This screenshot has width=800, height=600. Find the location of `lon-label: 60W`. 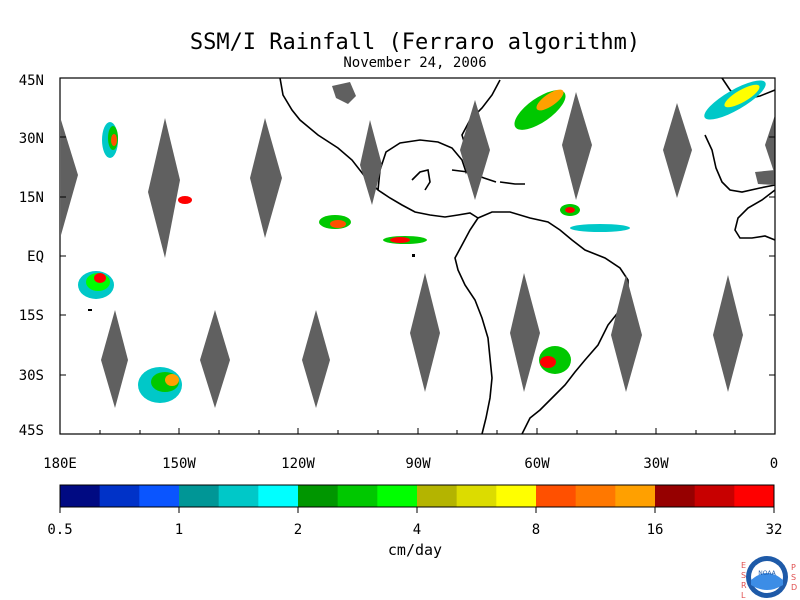

lon-label: 60W is located at coordinates (537, 464).